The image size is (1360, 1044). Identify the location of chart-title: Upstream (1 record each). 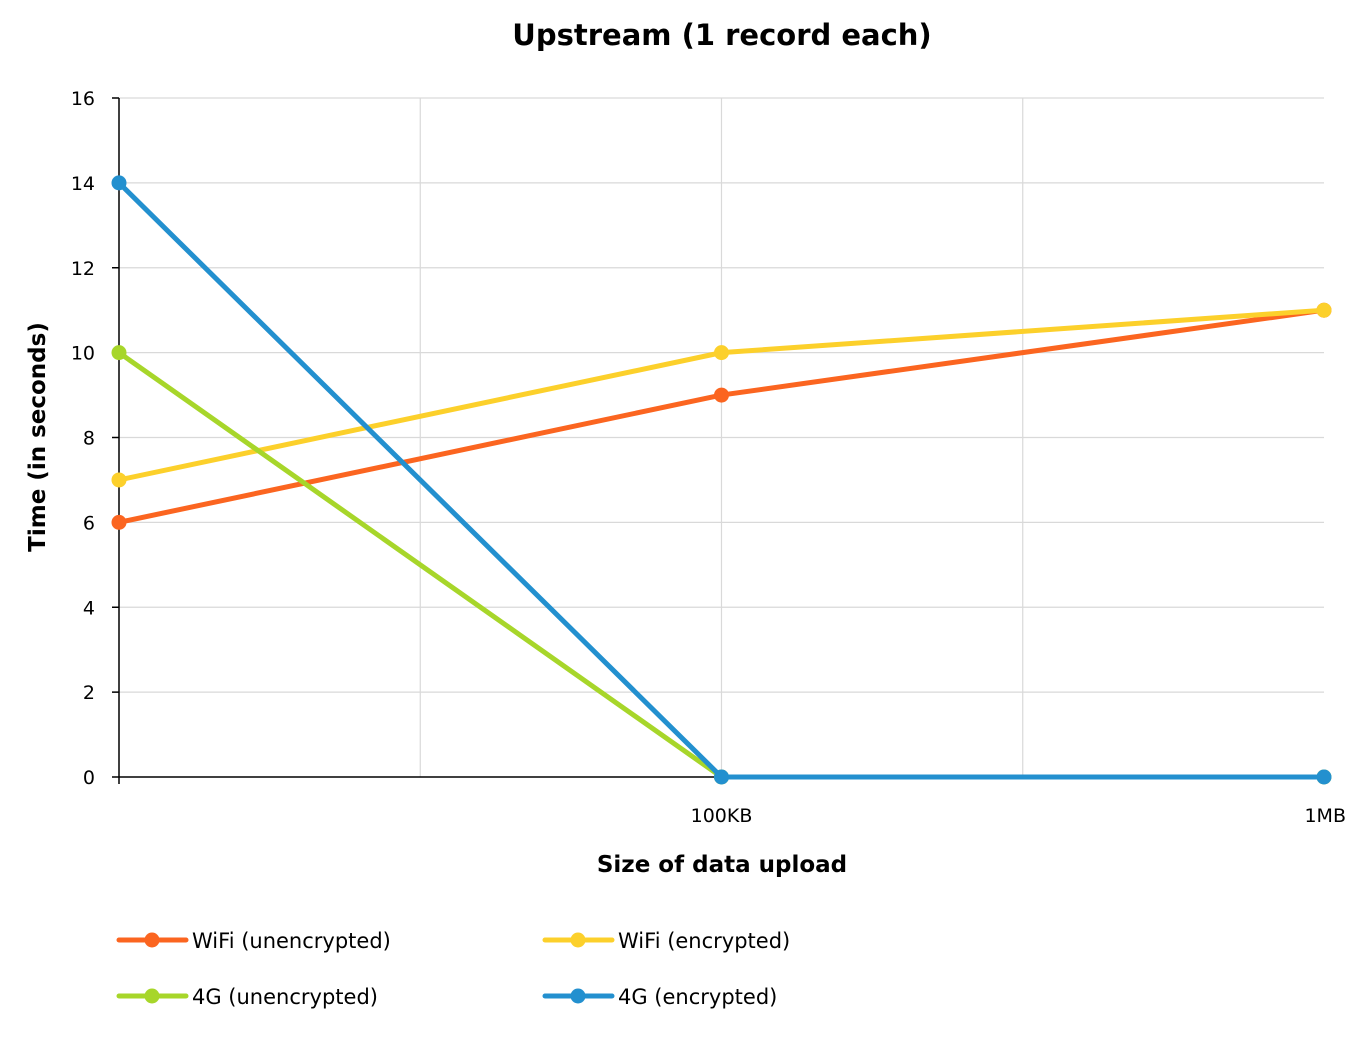
(721, 35).